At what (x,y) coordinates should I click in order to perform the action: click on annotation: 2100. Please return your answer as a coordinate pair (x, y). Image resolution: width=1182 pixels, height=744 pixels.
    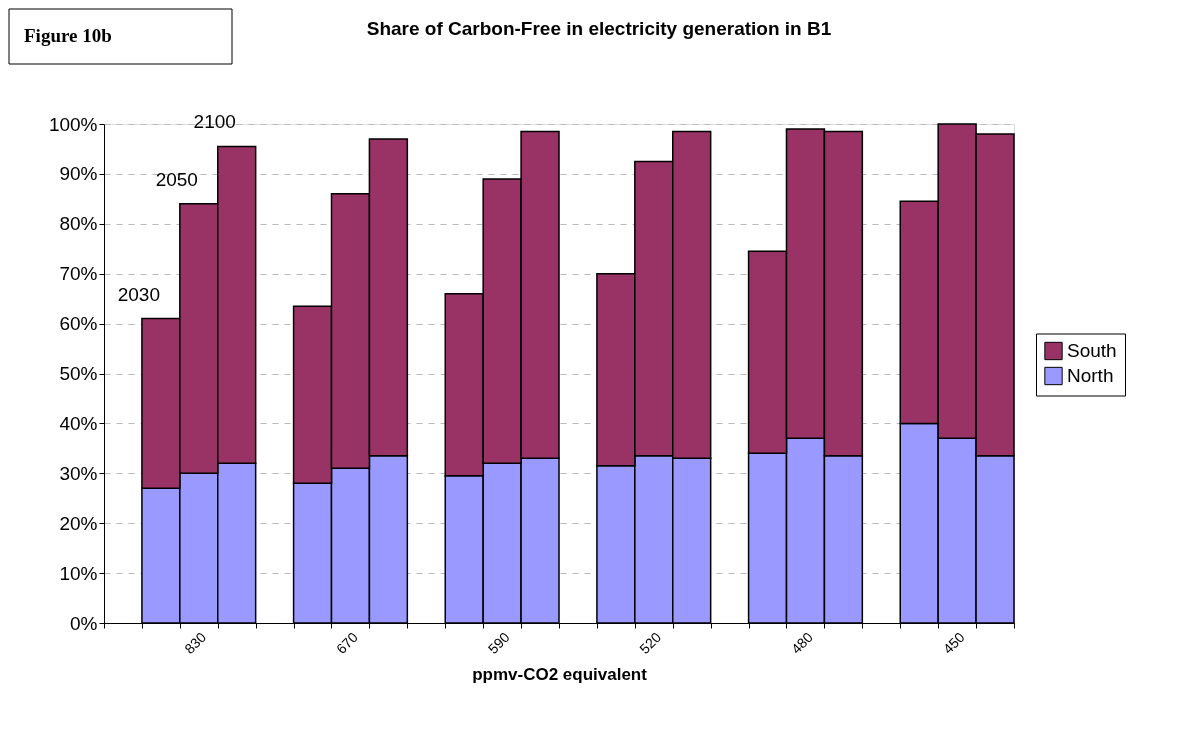
    Looking at the image, I should click on (214, 122).